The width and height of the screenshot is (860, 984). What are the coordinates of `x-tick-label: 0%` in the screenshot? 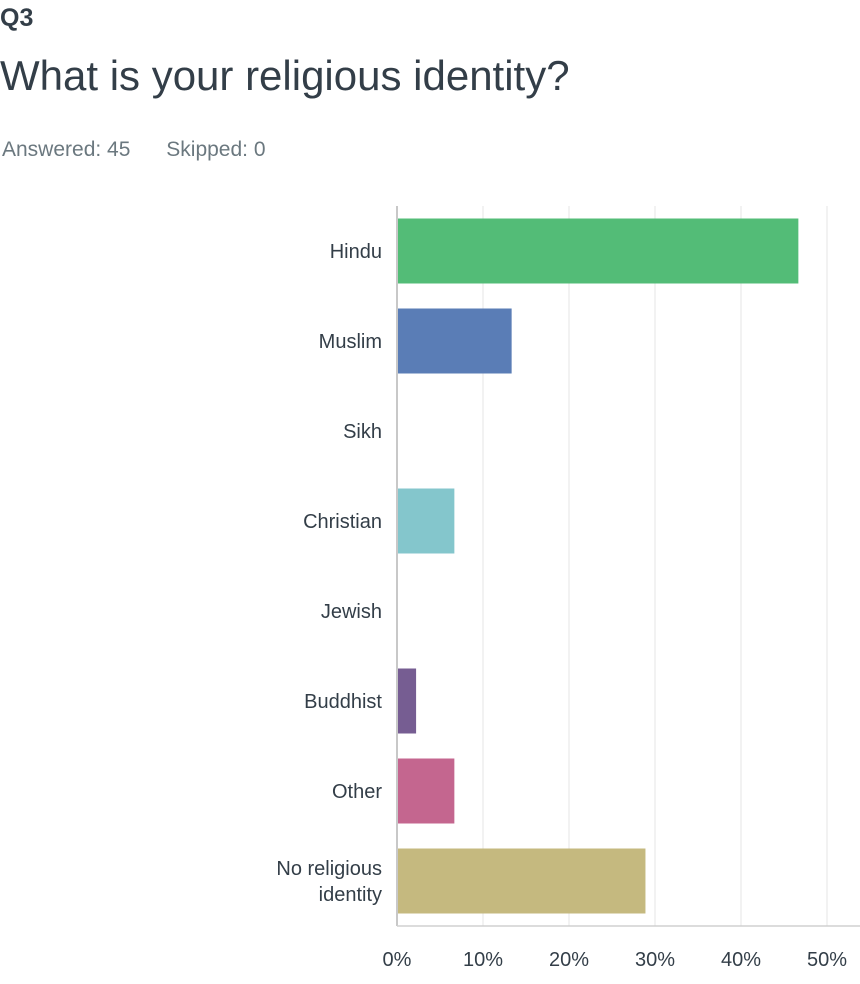 It's located at (397, 960).